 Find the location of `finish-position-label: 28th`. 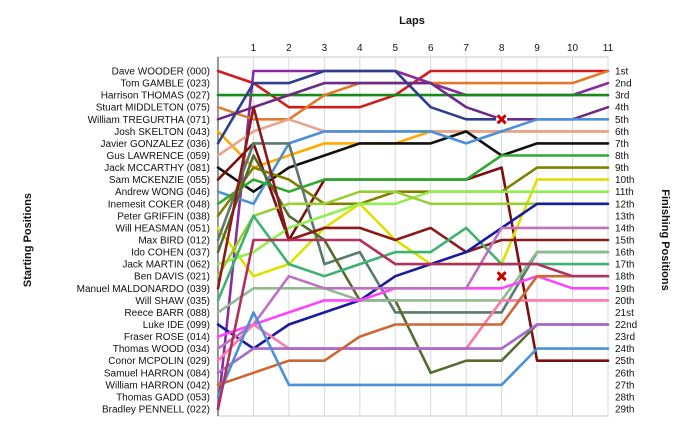

finish-position-label: 28th is located at coordinates (624, 397).